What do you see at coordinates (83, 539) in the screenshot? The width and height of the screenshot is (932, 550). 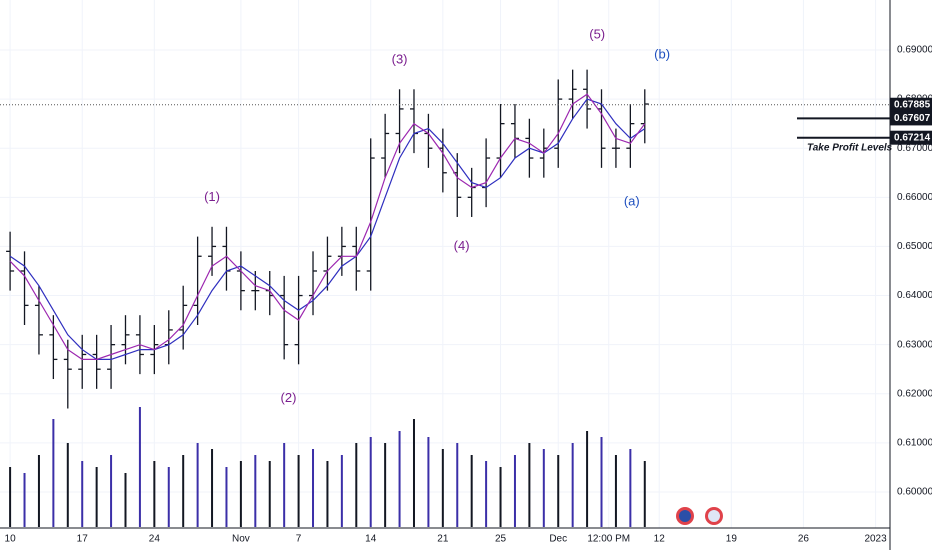 I see `x-tick-label: 17` at bounding box center [83, 539].